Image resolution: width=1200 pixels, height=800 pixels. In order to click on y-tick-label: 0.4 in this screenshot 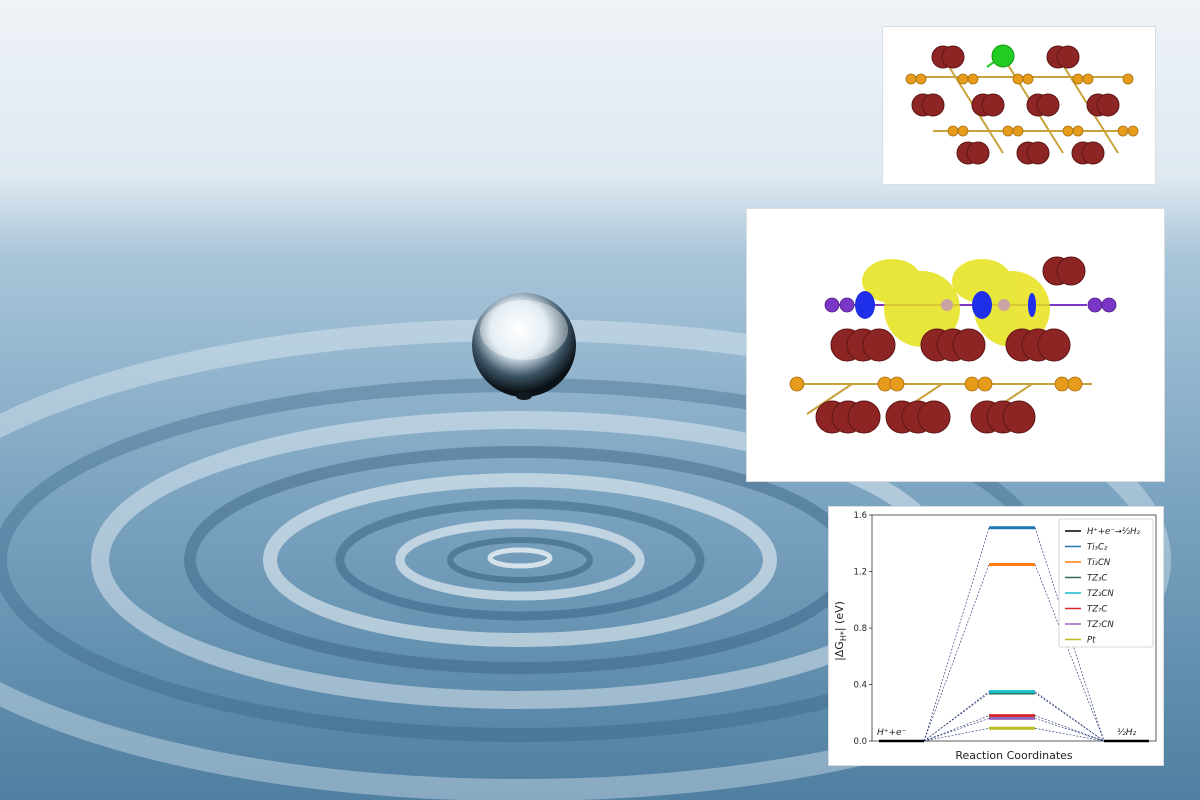, I will do `click(860, 686)`.